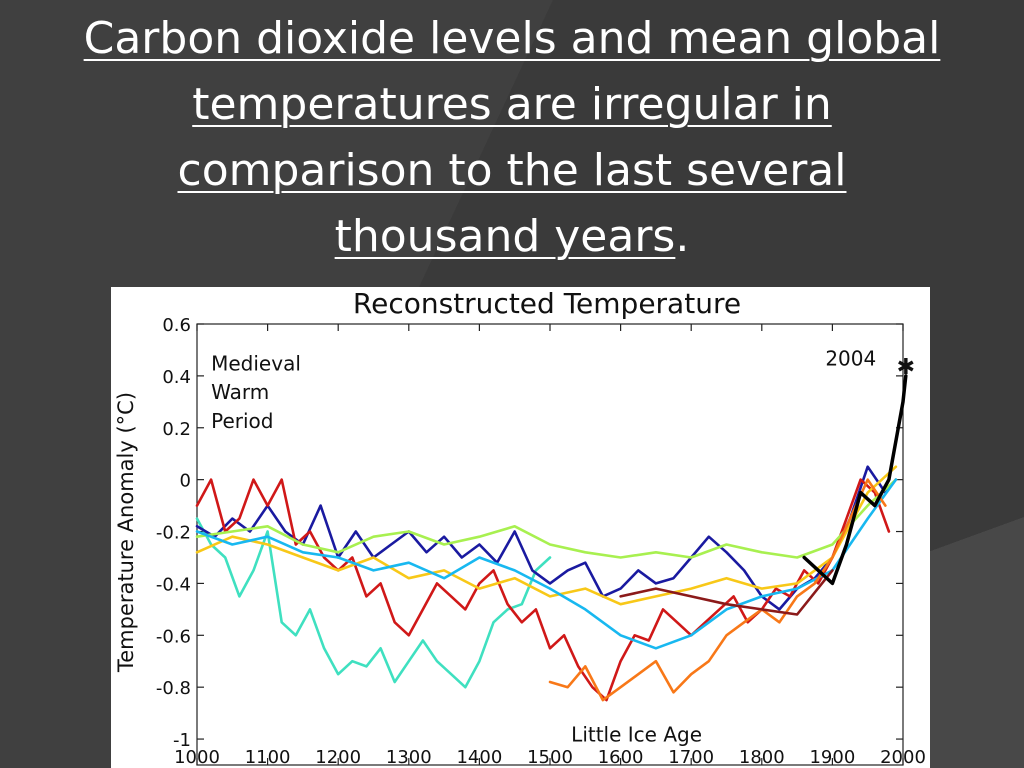 The width and height of the screenshot is (1024, 768). I want to click on x-tick-label: 1000, so click(197, 757).